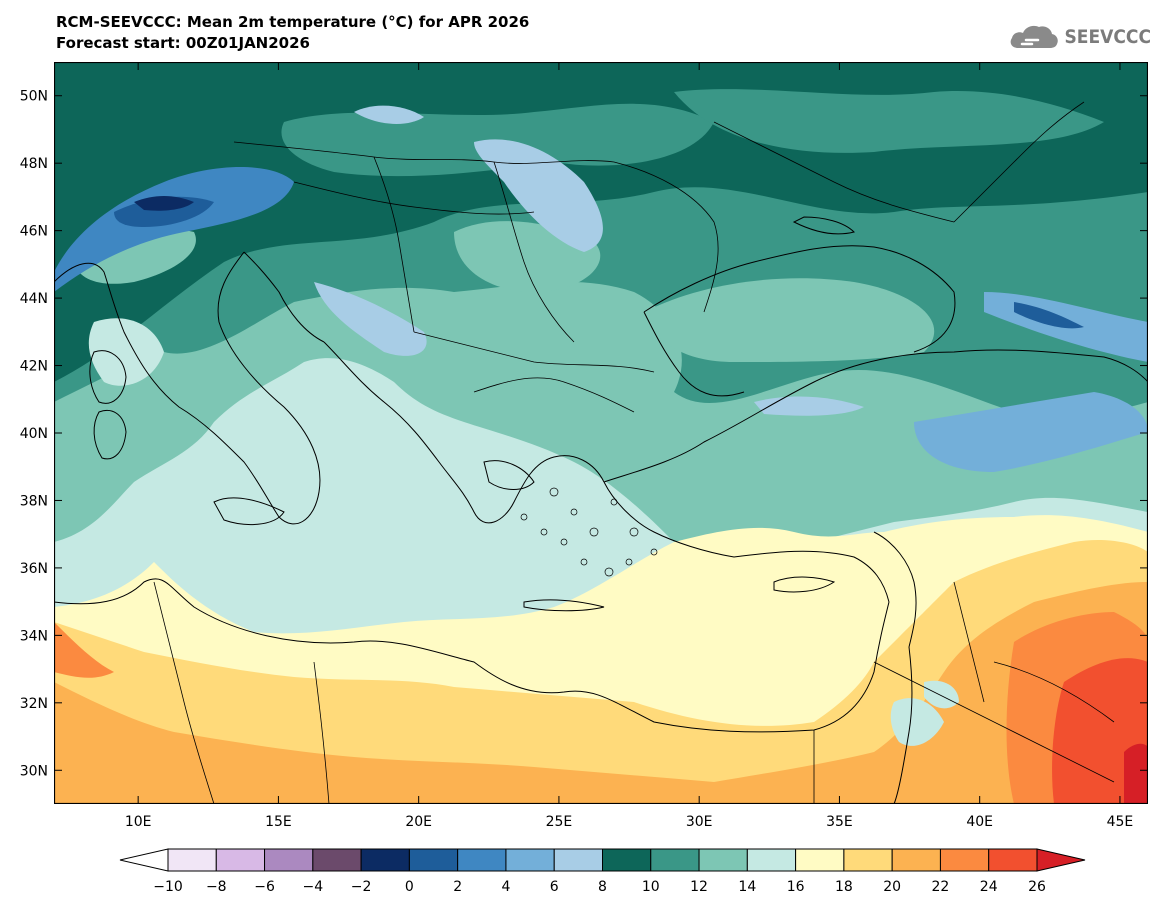 The height and width of the screenshot is (907, 1165). I want to click on colorbar-label: 26, so click(1037, 887).